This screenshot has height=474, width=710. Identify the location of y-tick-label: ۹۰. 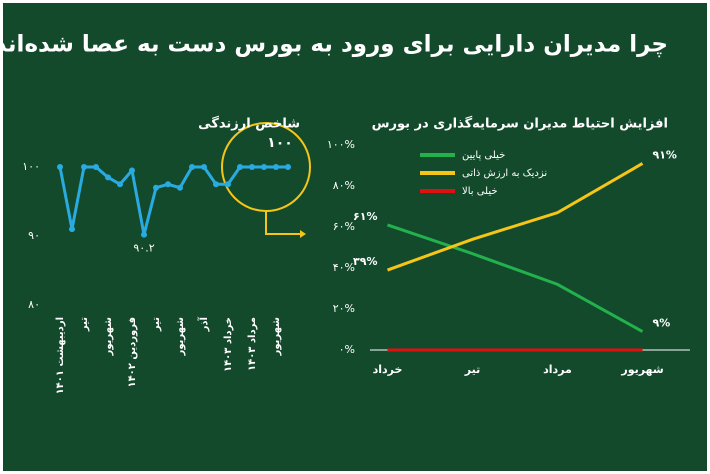
(34, 235).